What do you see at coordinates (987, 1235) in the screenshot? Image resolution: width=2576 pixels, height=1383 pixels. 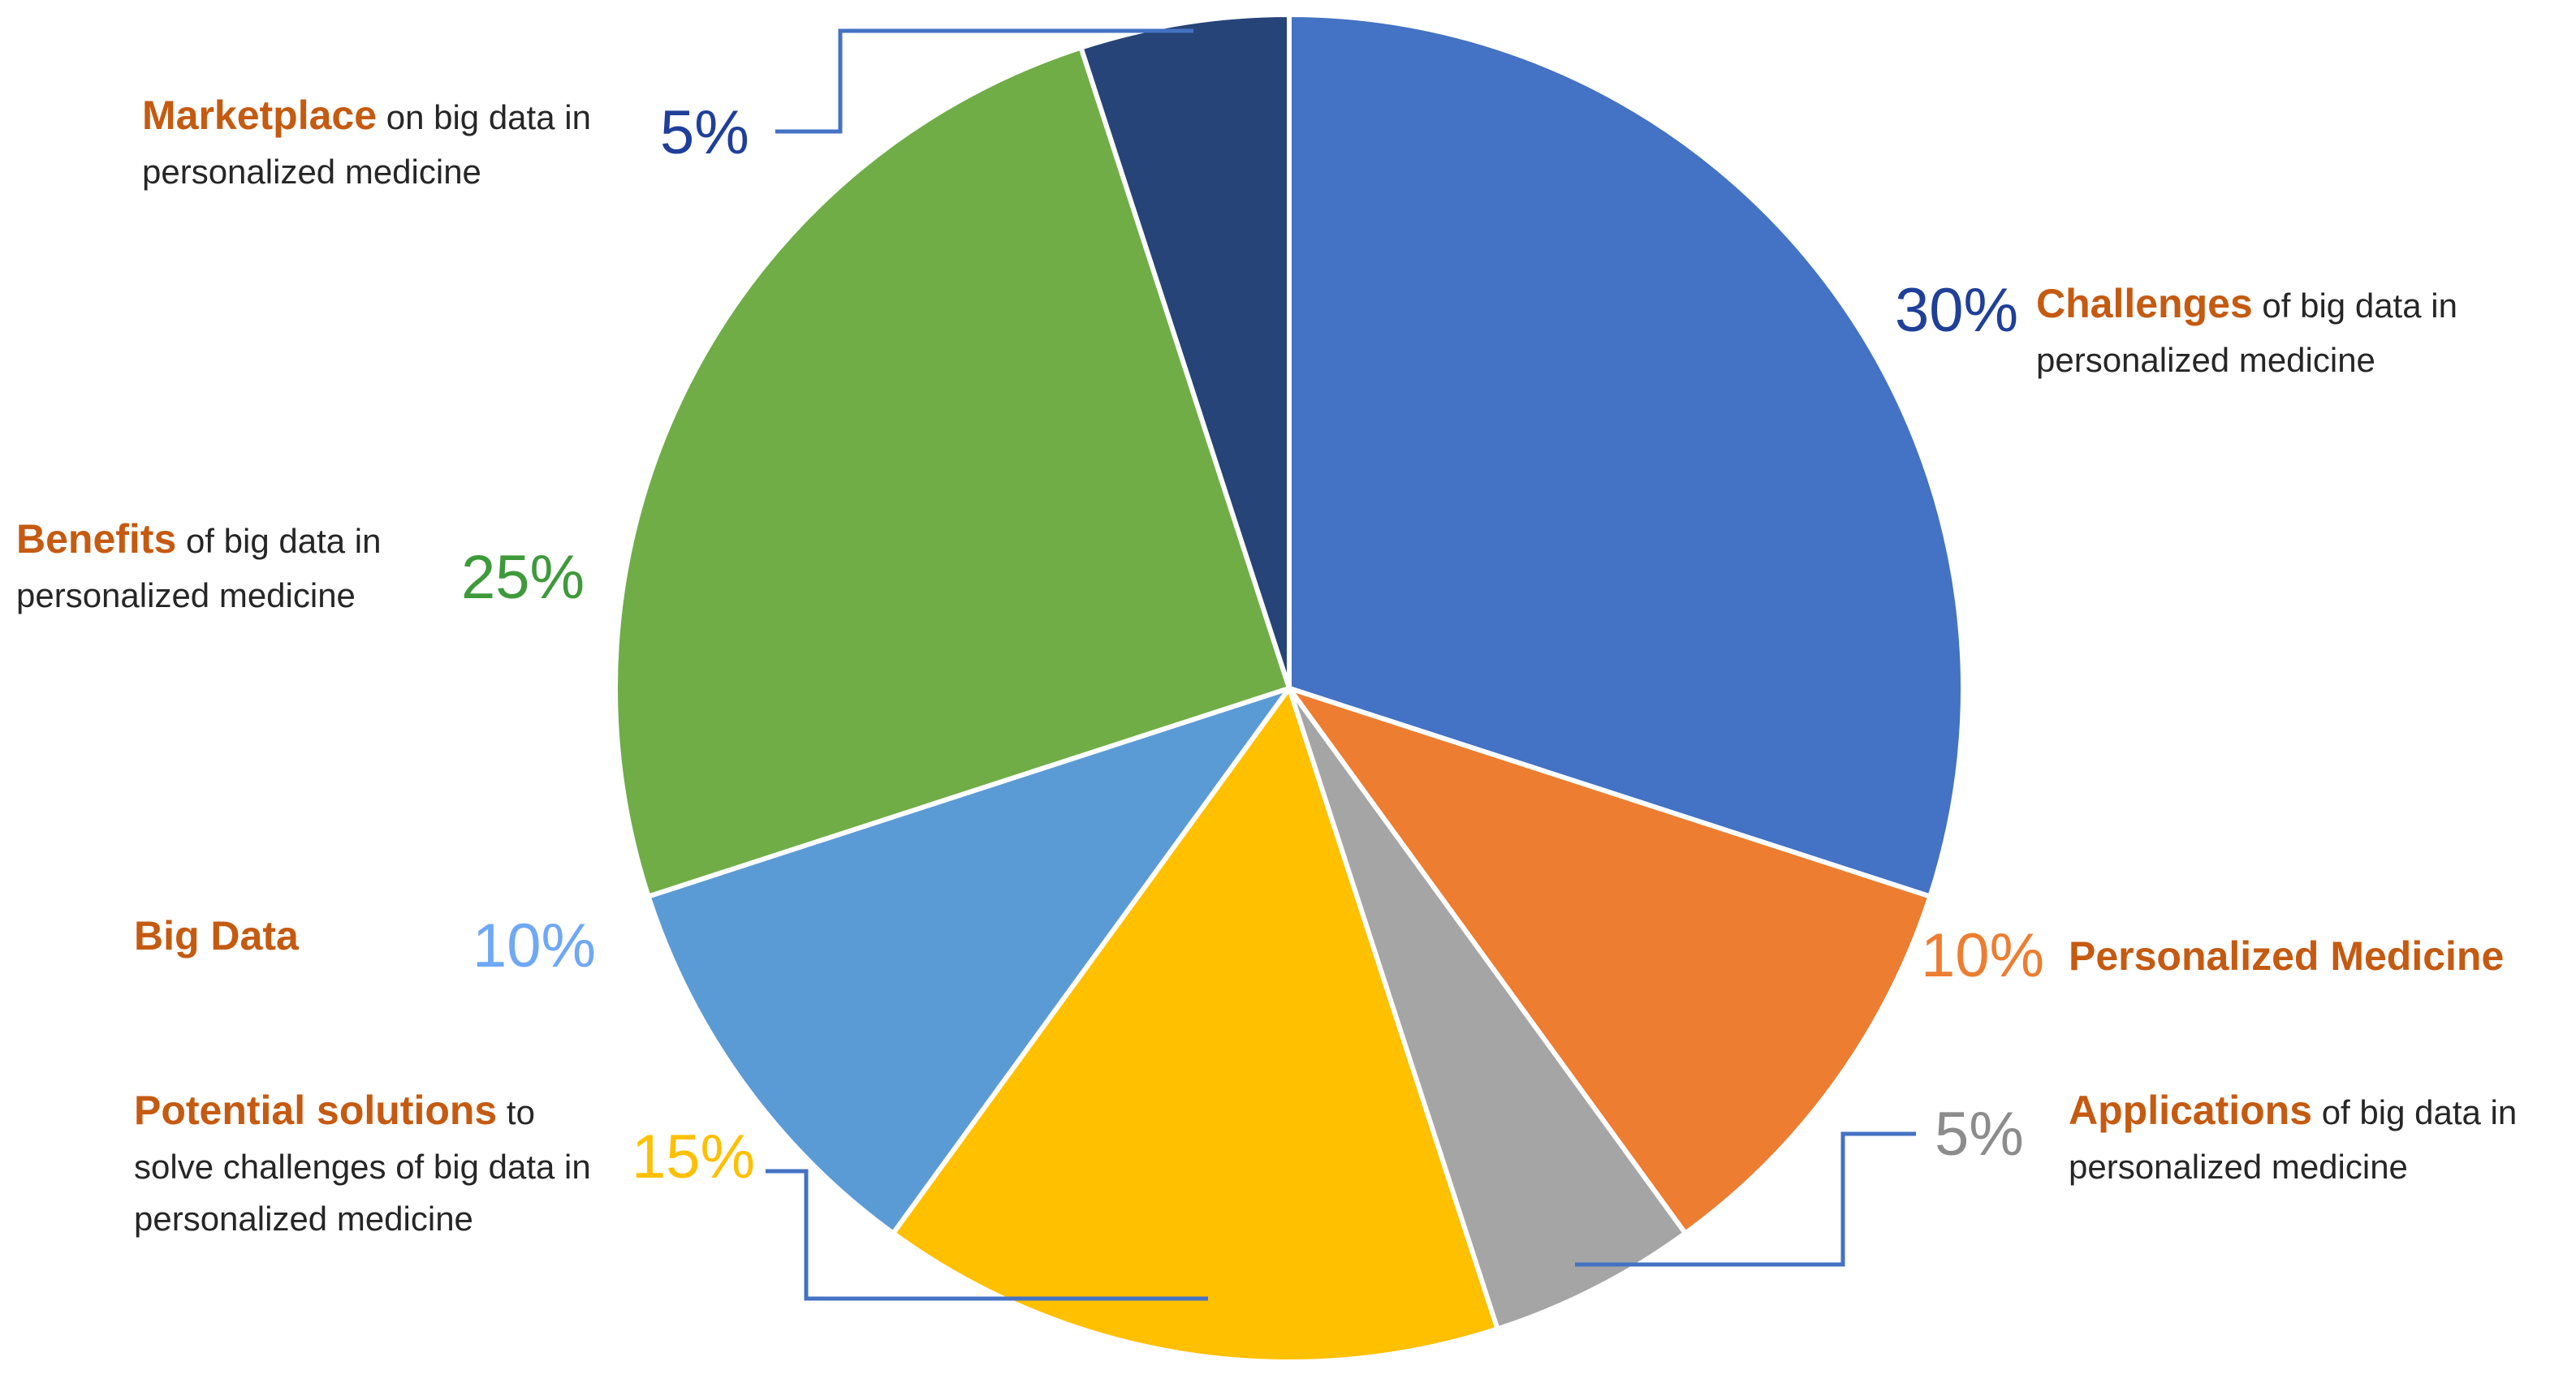 I see `leader-line-potential-solutions` at bounding box center [987, 1235].